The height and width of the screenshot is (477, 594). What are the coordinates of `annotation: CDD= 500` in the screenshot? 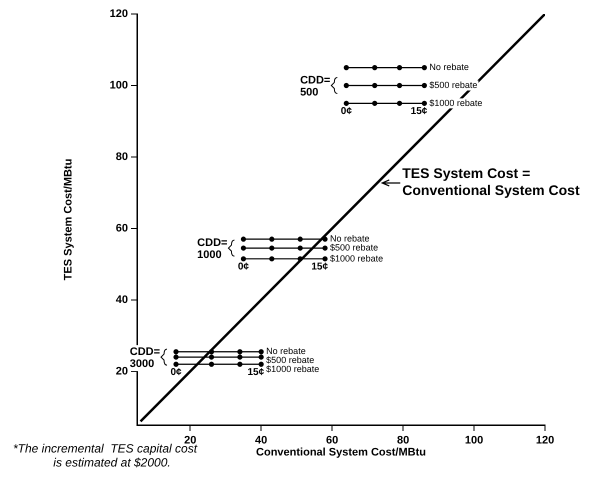 It's located at (315, 86).